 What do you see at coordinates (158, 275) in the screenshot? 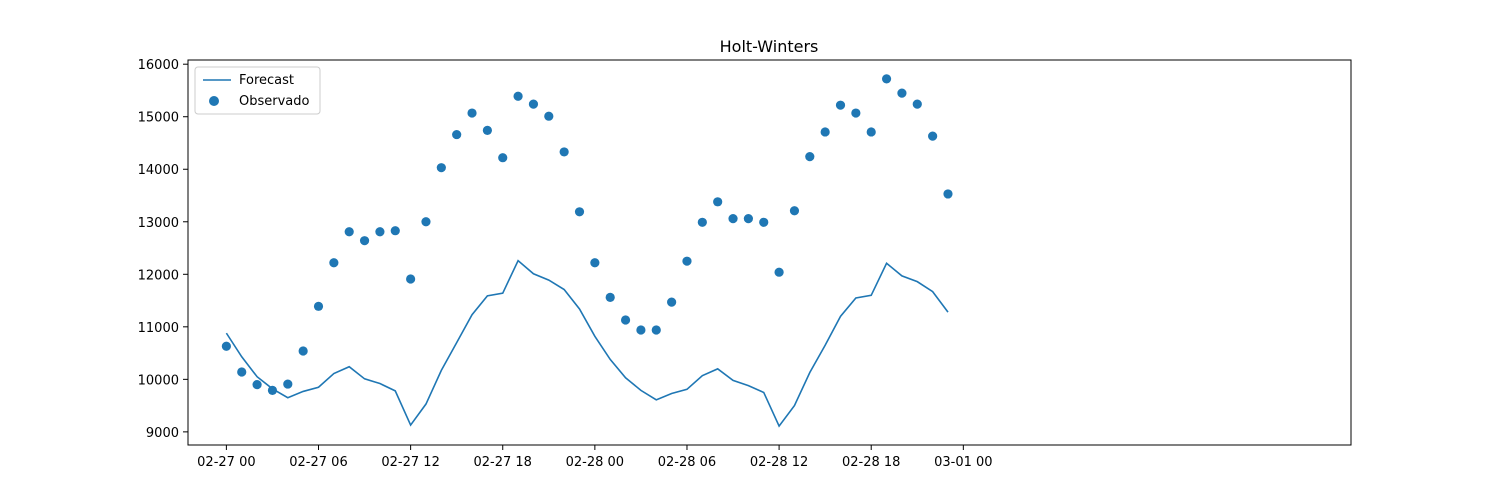
I see `y-tick-label: 12000` at bounding box center [158, 275].